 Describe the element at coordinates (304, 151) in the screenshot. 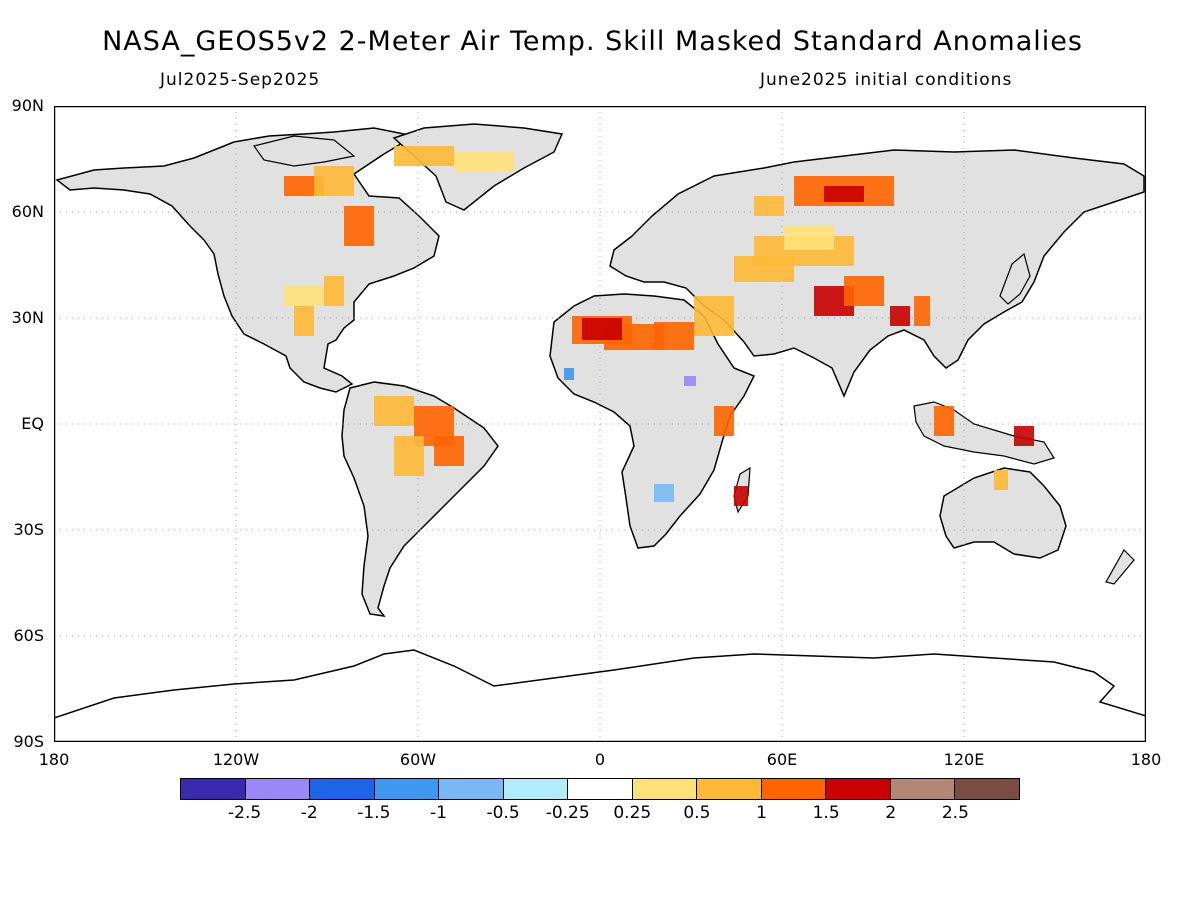

I see `arctic-islands` at that location.